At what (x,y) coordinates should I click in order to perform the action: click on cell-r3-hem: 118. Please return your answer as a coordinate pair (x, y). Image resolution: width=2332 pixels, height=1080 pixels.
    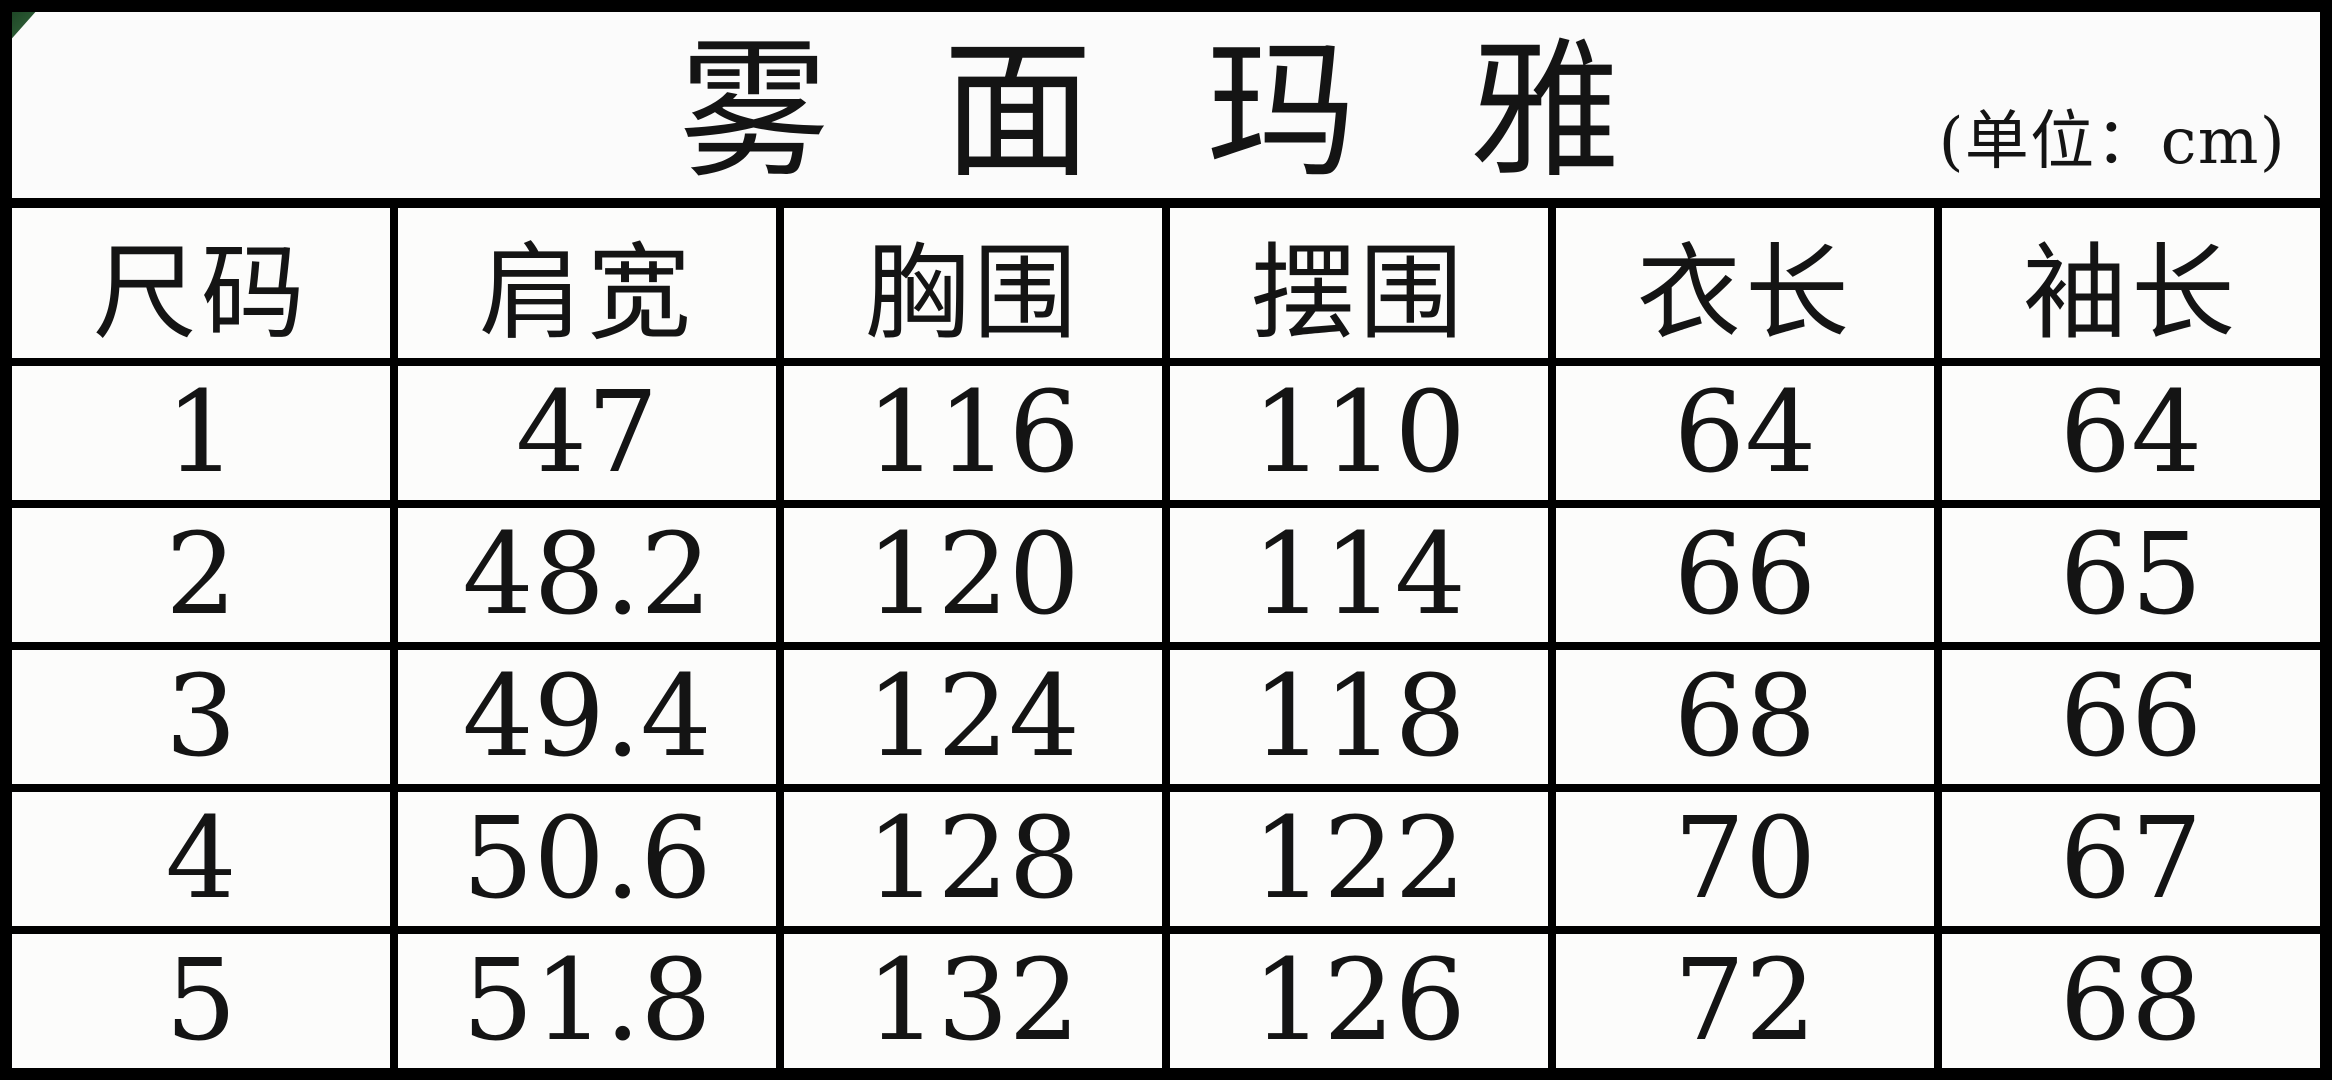
    Looking at the image, I should click on (1359, 717).